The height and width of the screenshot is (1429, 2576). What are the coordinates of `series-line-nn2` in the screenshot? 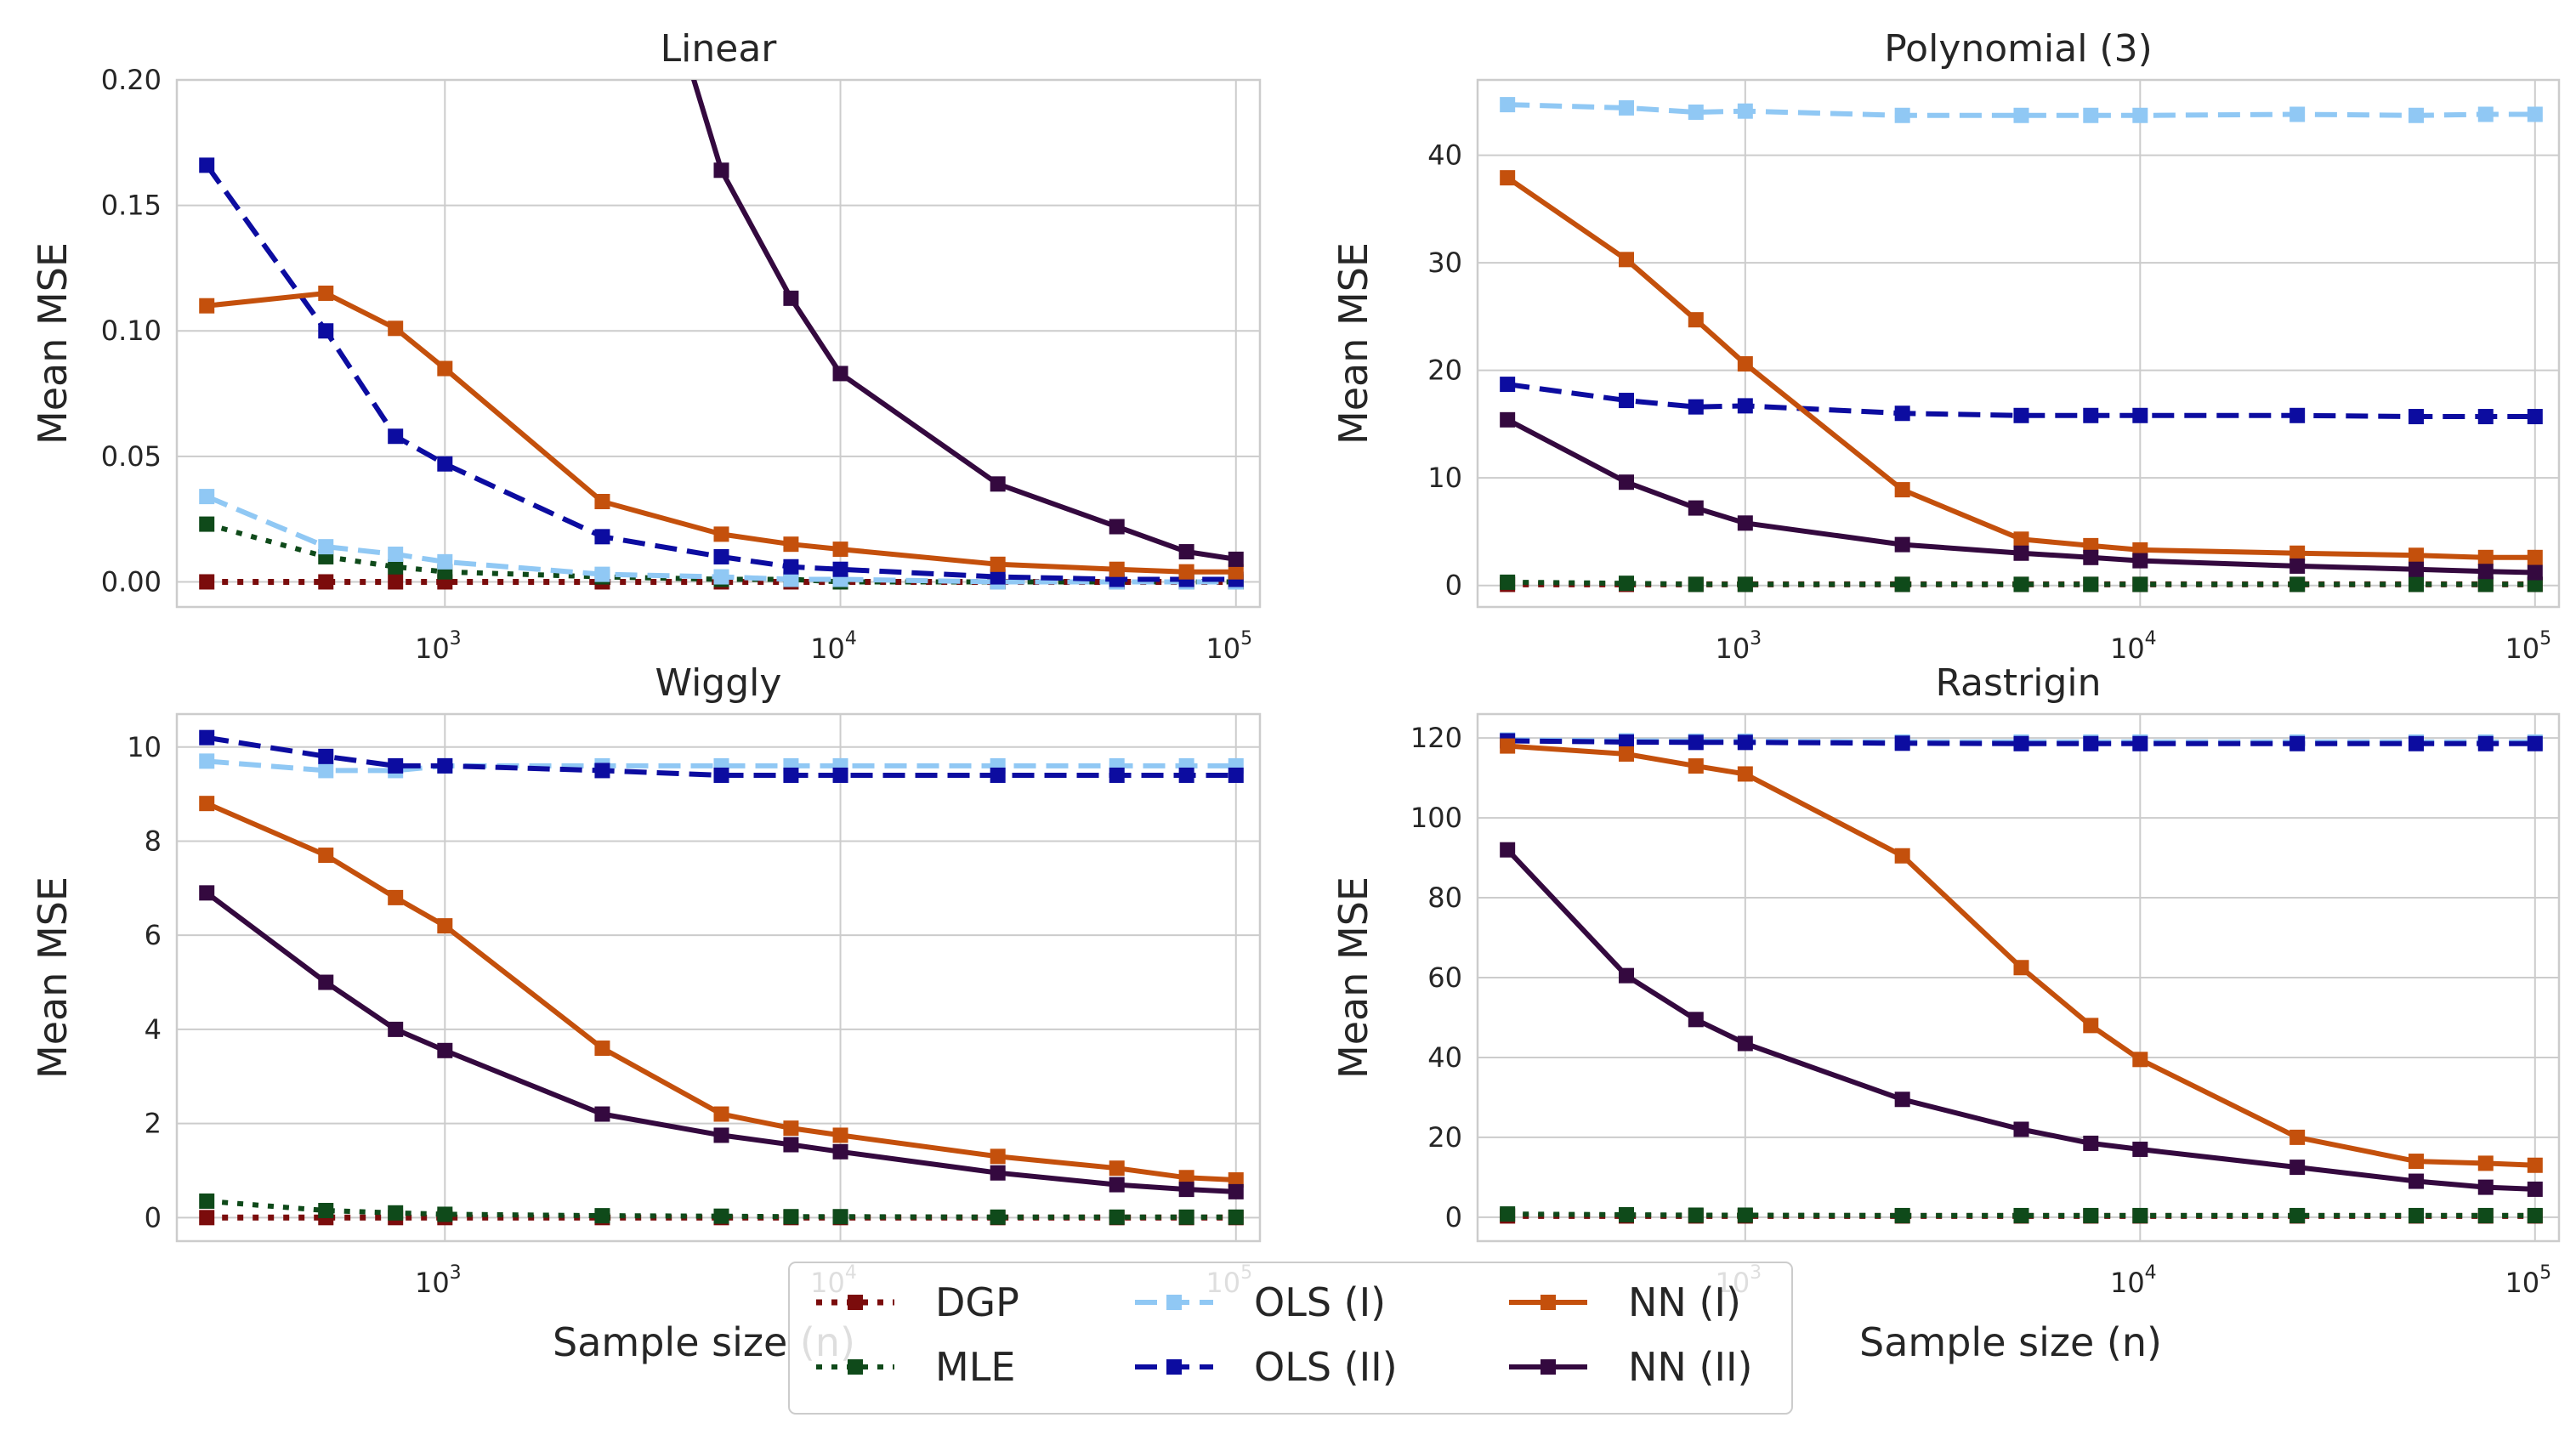 It's located at (2021, 1020).